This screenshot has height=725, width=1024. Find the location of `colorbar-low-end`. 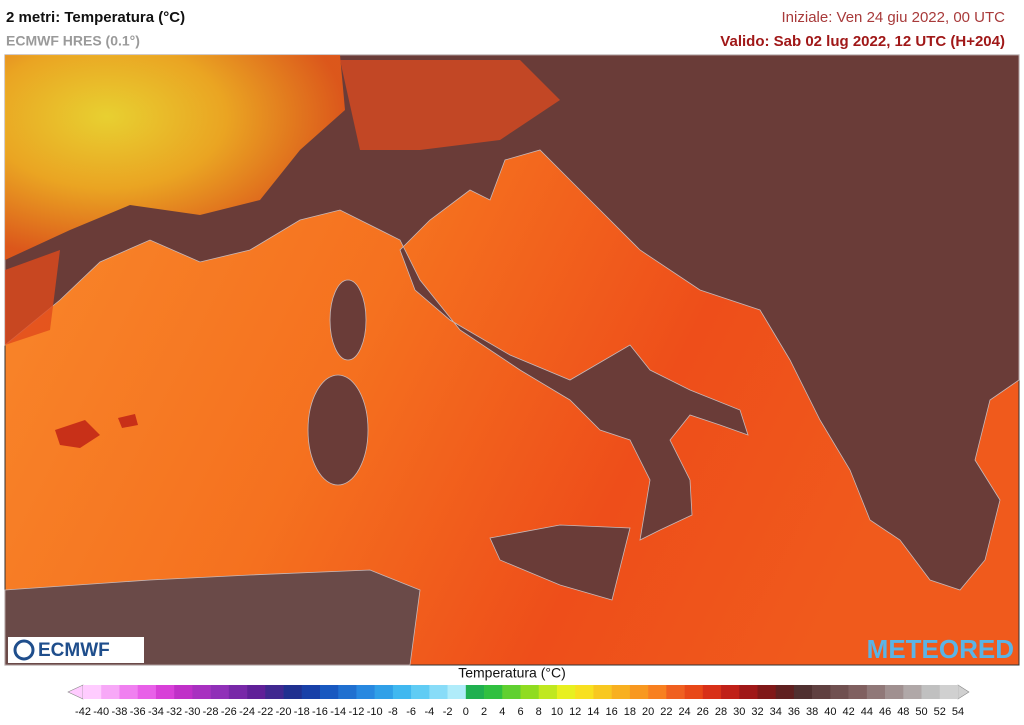

colorbar-low-end is located at coordinates (75, 692).